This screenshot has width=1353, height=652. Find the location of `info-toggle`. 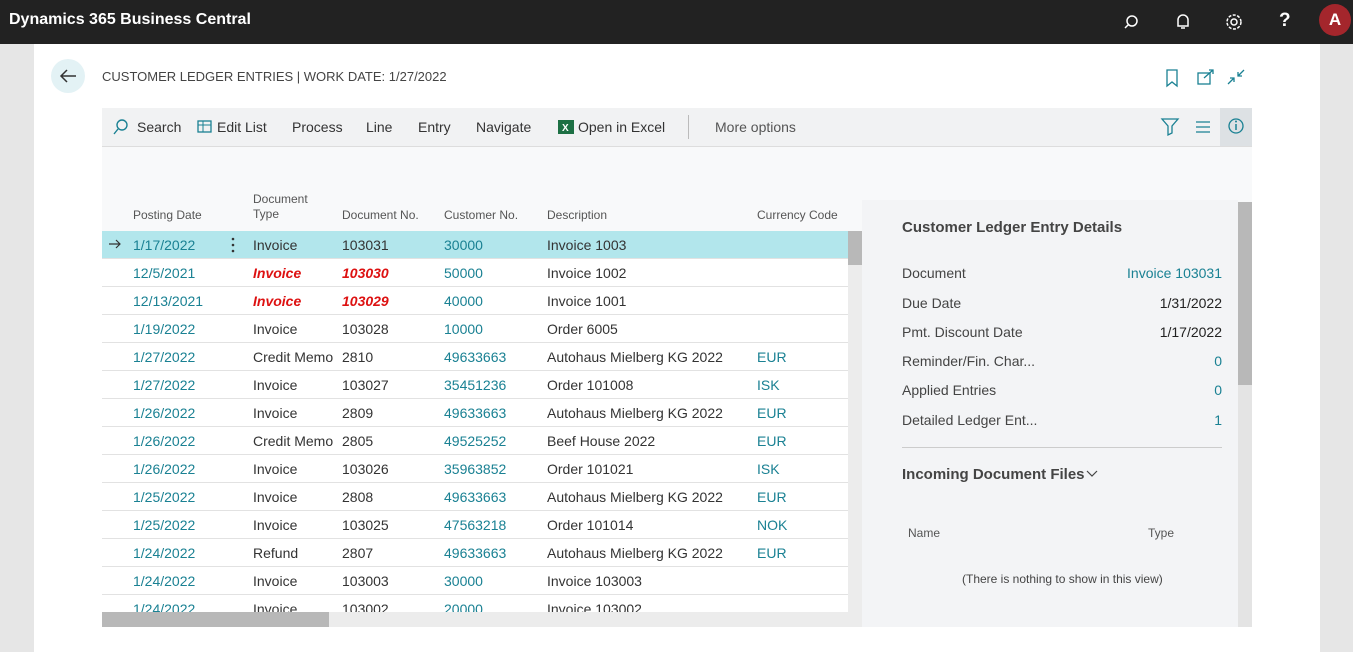

info-toggle is located at coordinates (1236, 127).